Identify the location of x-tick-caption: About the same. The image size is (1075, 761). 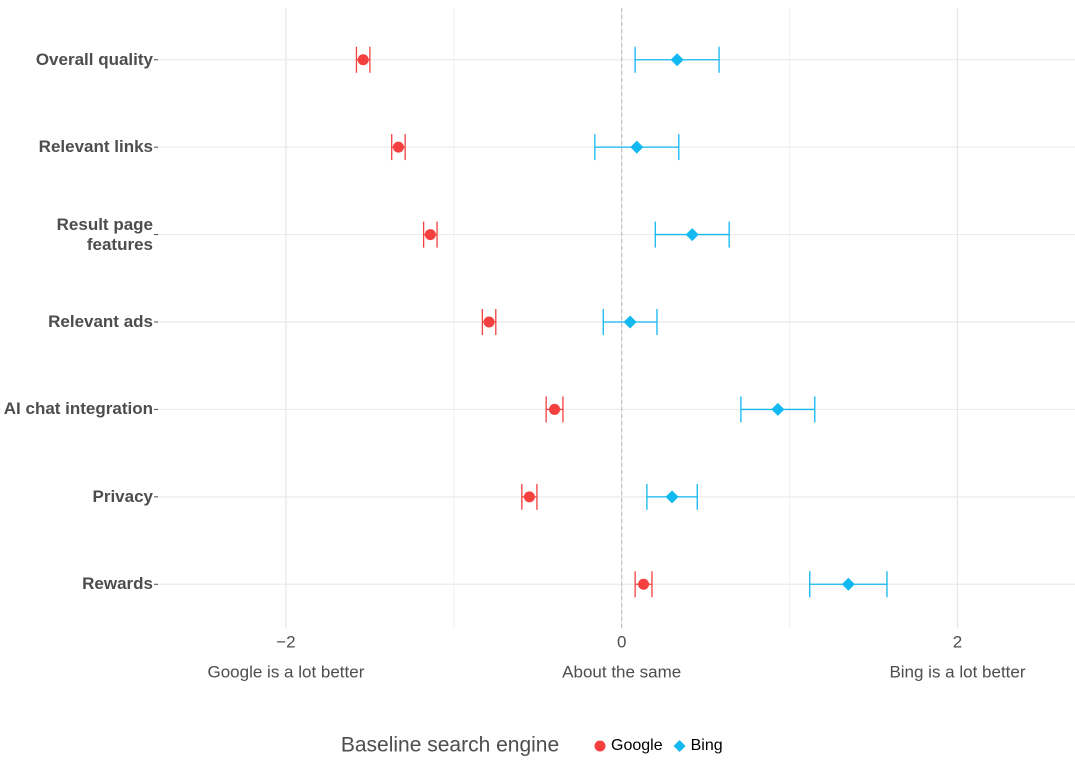
(621, 671).